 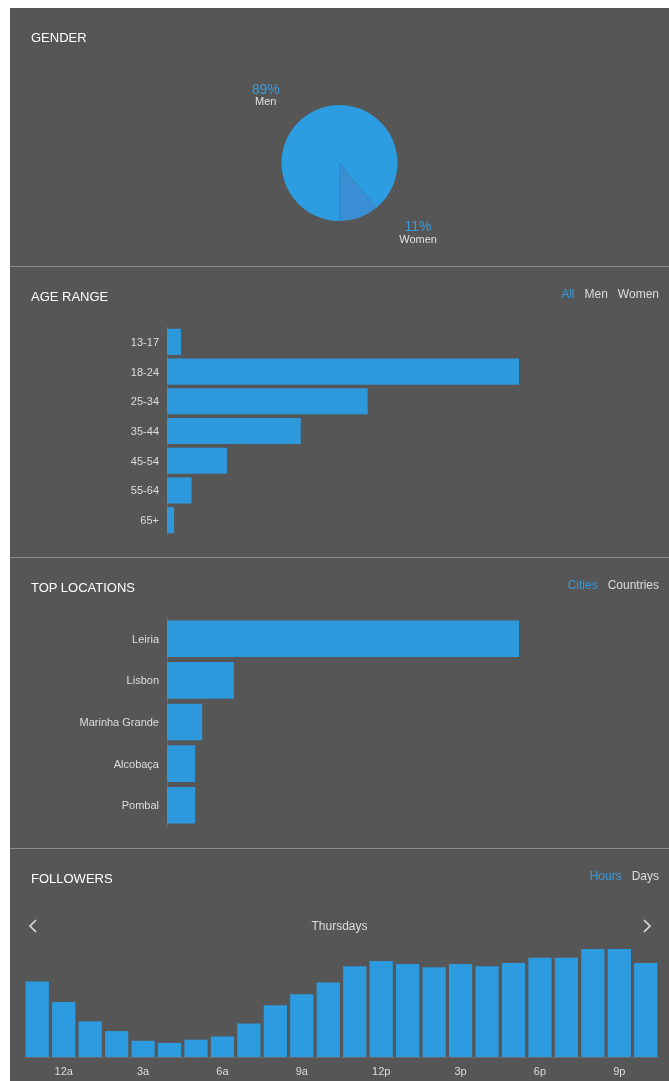 I want to click on data-label: 11%, so click(x=418, y=226).